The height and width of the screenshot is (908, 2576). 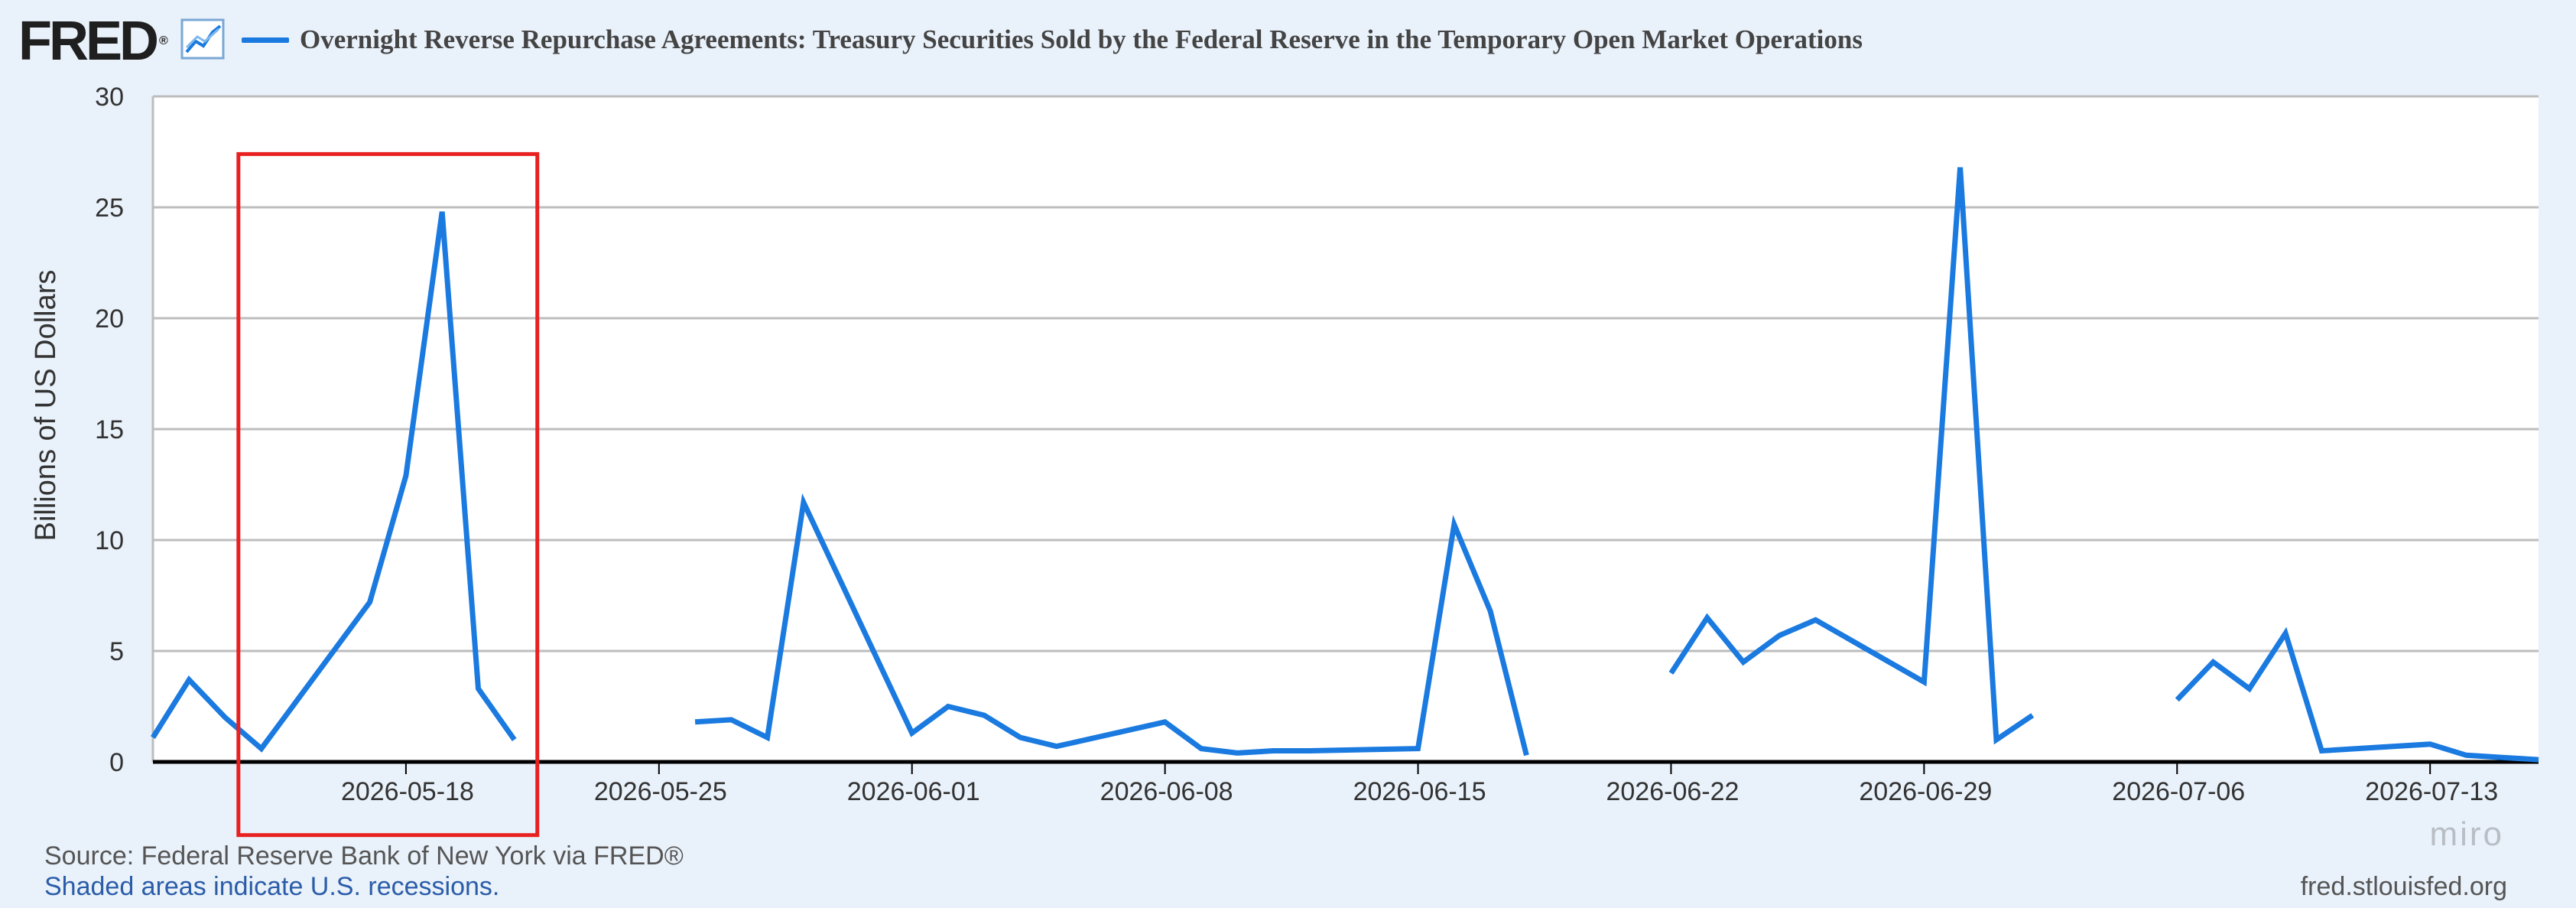 I want to click on fred-logo-text: FRED, so click(x=89, y=41).